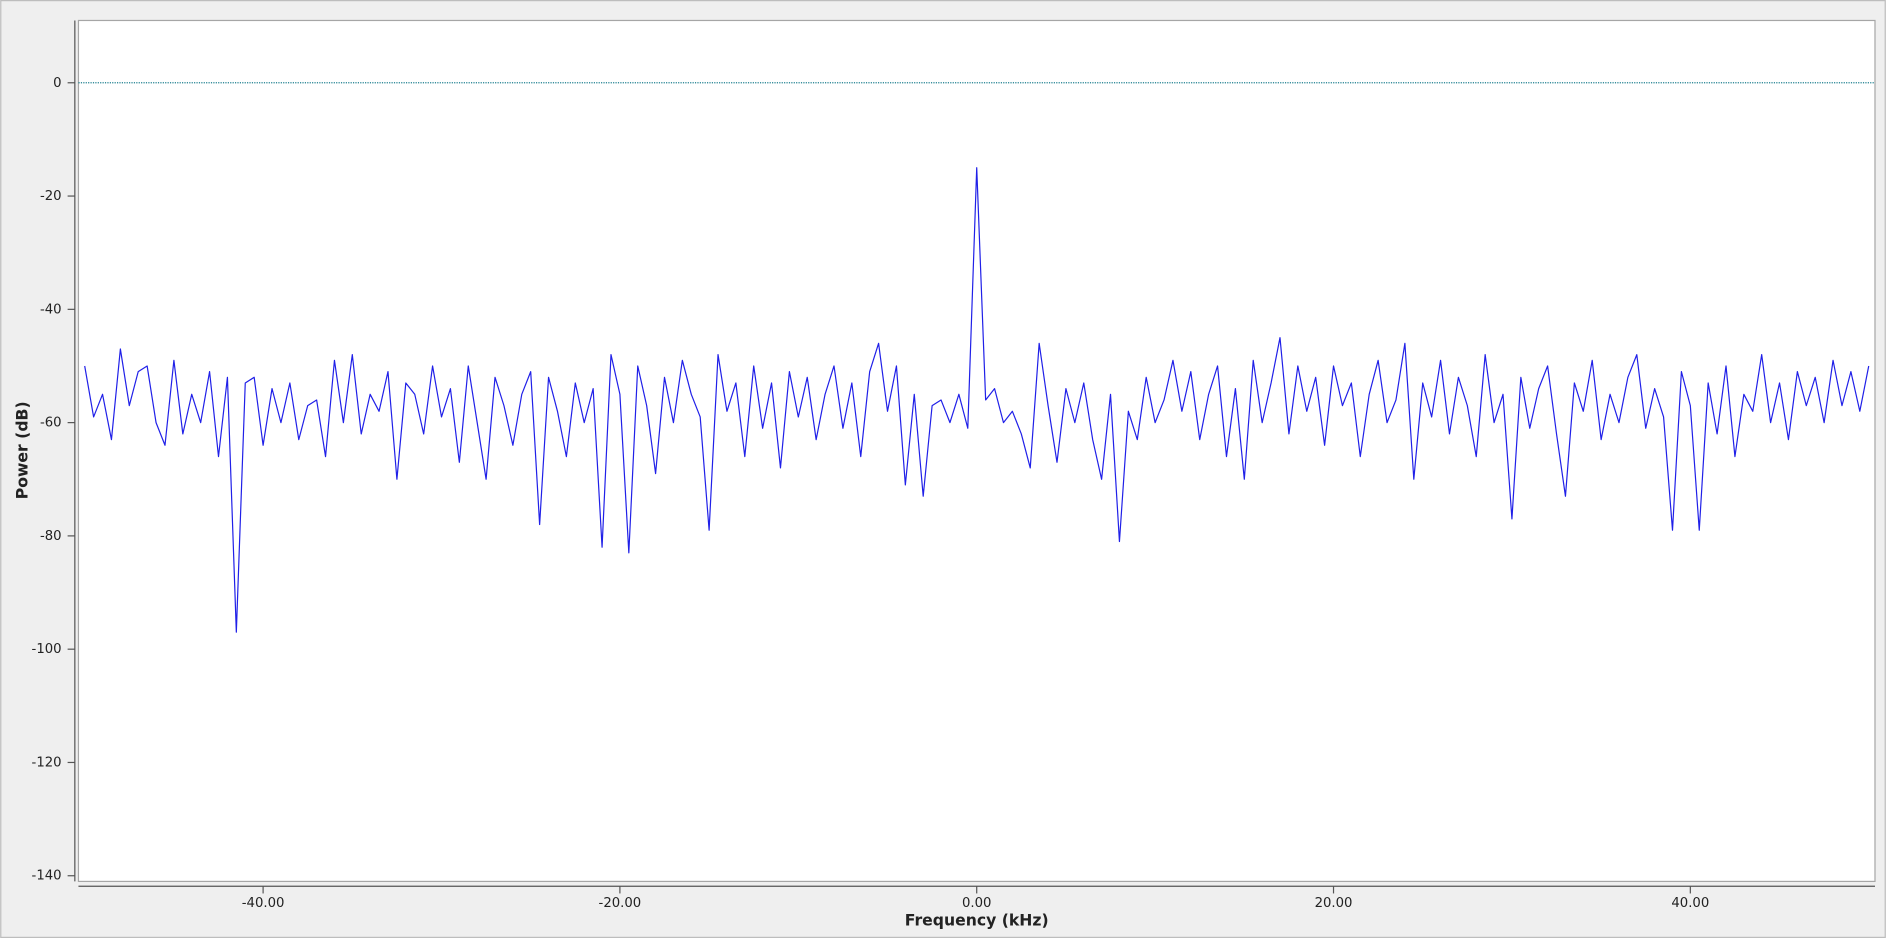  What do you see at coordinates (57, 83) in the screenshot?
I see `y-tick-label: 0` at bounding box center [57, 83].